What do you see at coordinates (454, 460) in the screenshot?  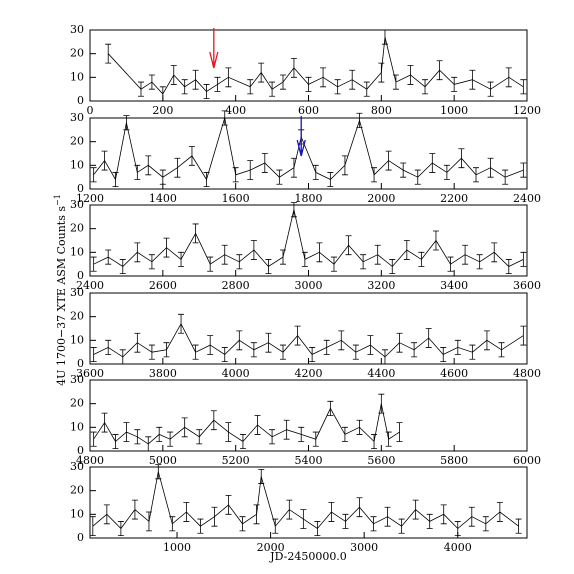 I see `x-tick-label: 5800` at bounding box center [454, 460].